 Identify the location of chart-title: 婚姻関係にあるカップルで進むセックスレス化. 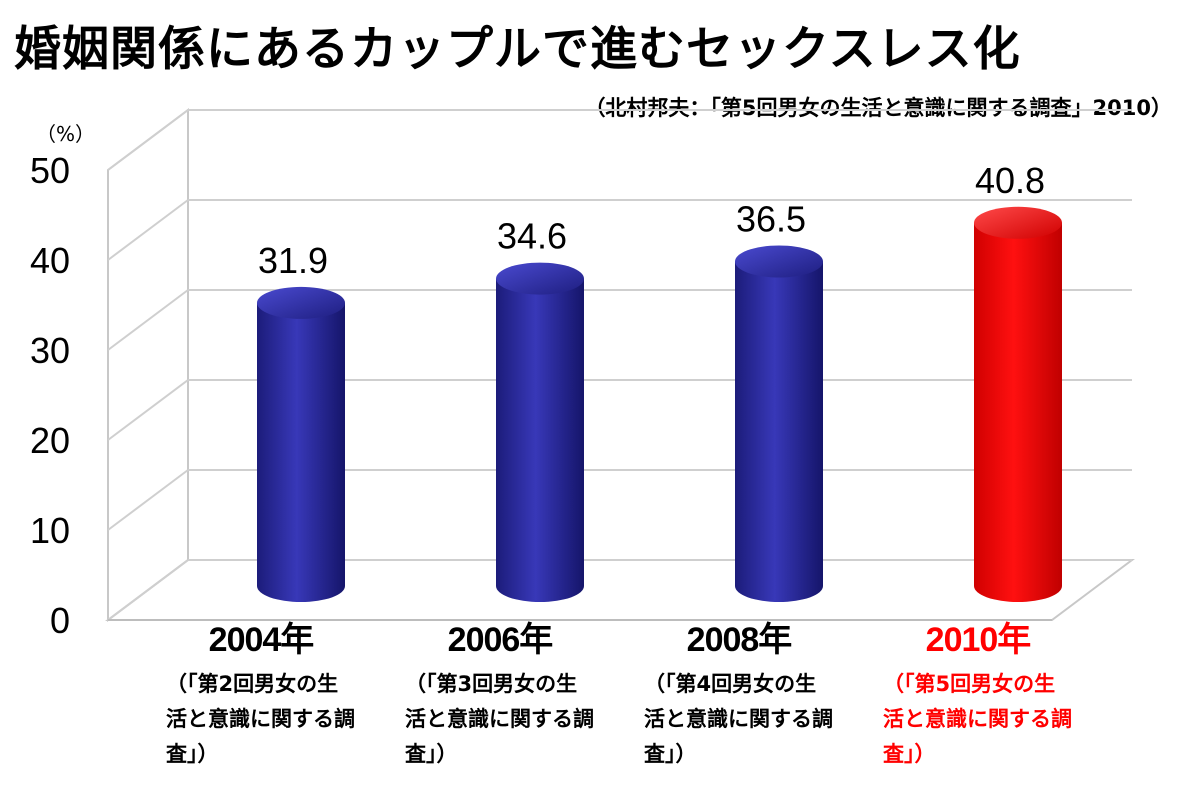
(517, 49).